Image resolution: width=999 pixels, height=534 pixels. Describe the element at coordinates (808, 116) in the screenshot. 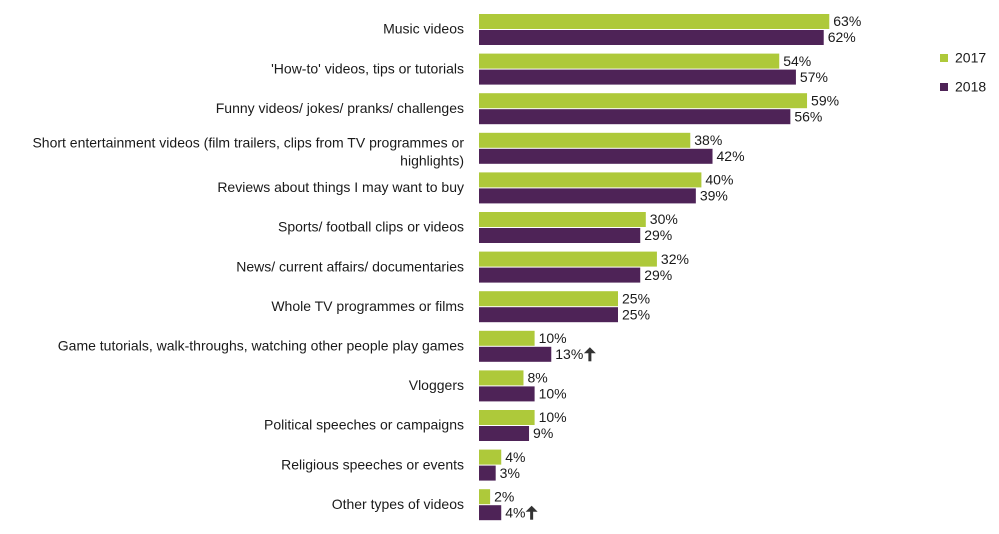

I see `data-label: 56%` at that location.